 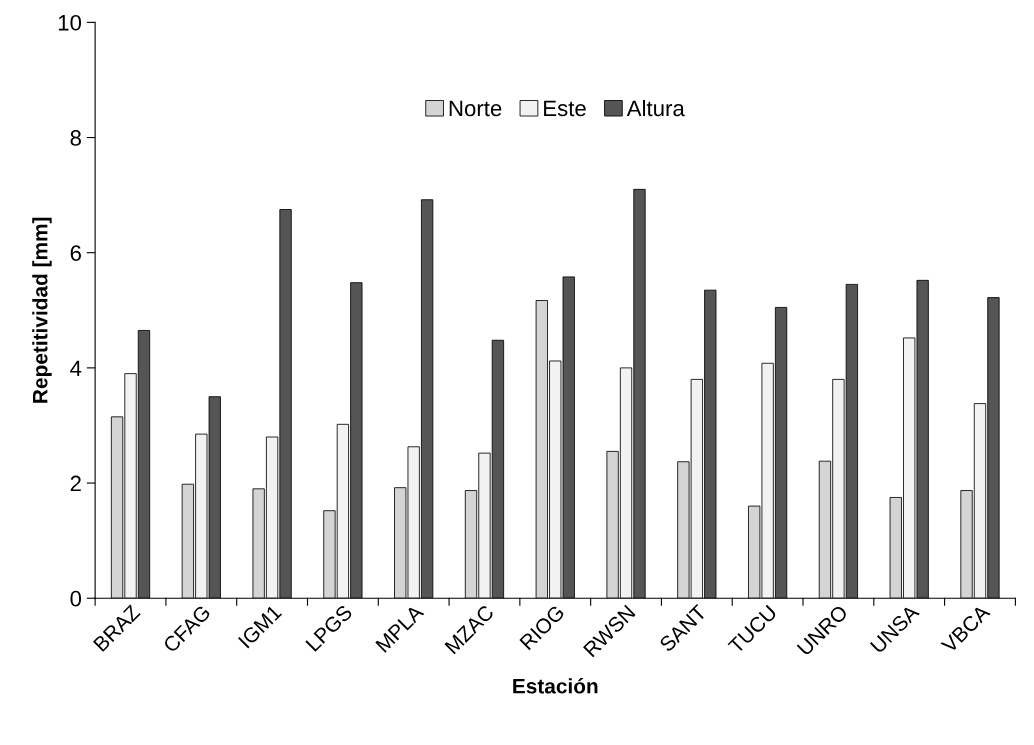 I want to click on y-tick-label: 8, so click(x=75, y=138).